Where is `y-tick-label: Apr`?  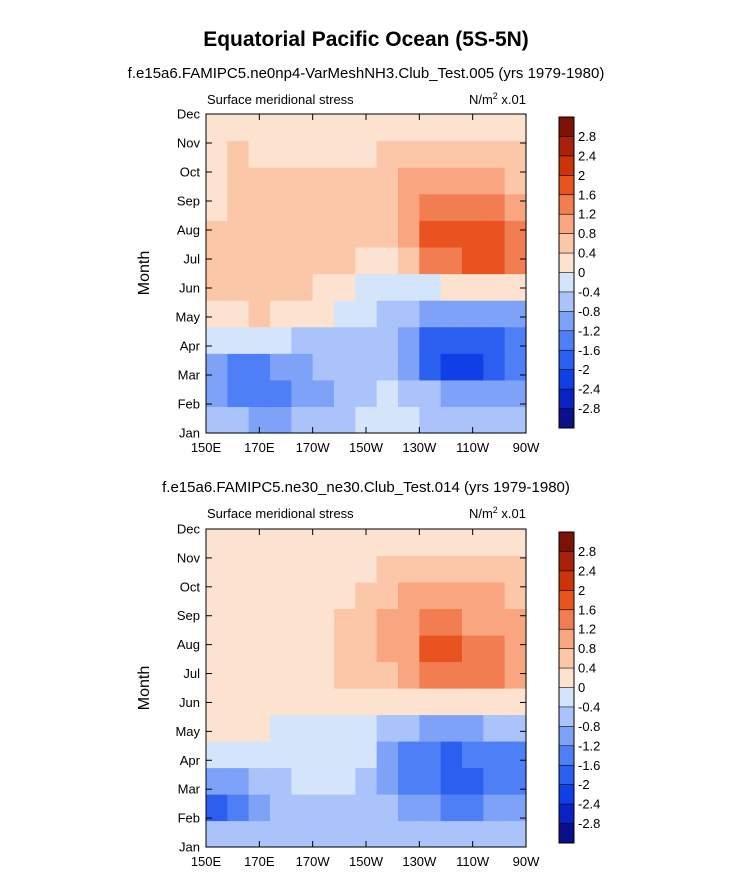
y-tick-label: Apr is located at coordinates (190, 346).